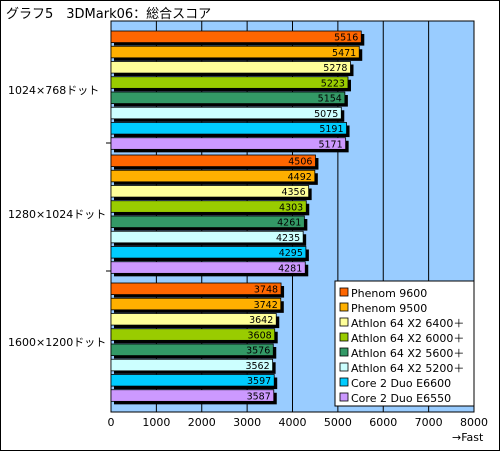  What do you see at coordinates (288, 238) in the screenshot?
I see `value-label: 4235` at bounding box center [288, 238].